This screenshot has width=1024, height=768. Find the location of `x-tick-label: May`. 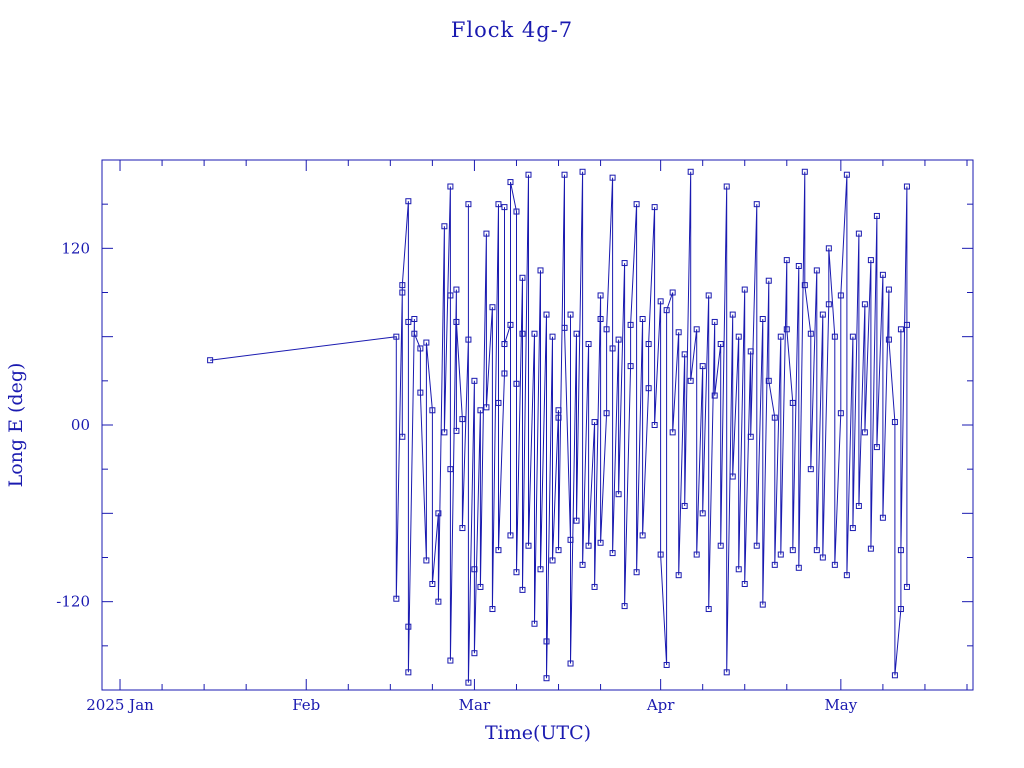

x-tick-label: May is located at coordinates (840, 705).